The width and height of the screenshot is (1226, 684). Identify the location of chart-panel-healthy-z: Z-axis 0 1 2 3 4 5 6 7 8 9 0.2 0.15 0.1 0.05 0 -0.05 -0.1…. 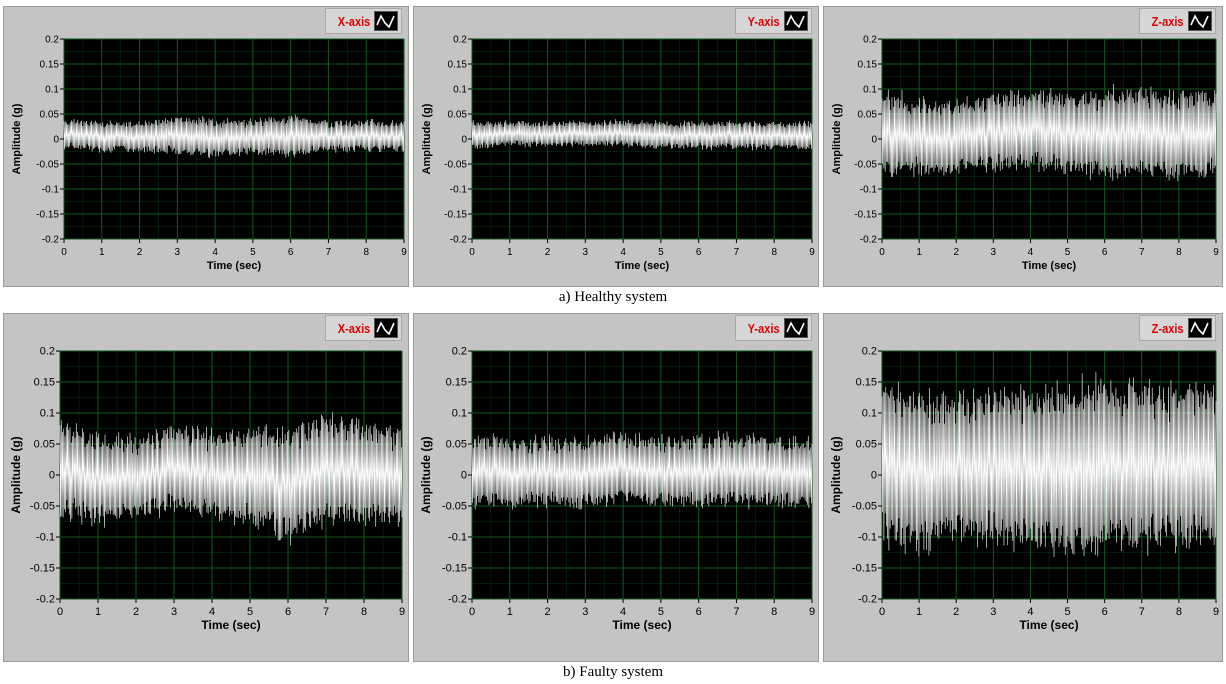
(1023, 146).